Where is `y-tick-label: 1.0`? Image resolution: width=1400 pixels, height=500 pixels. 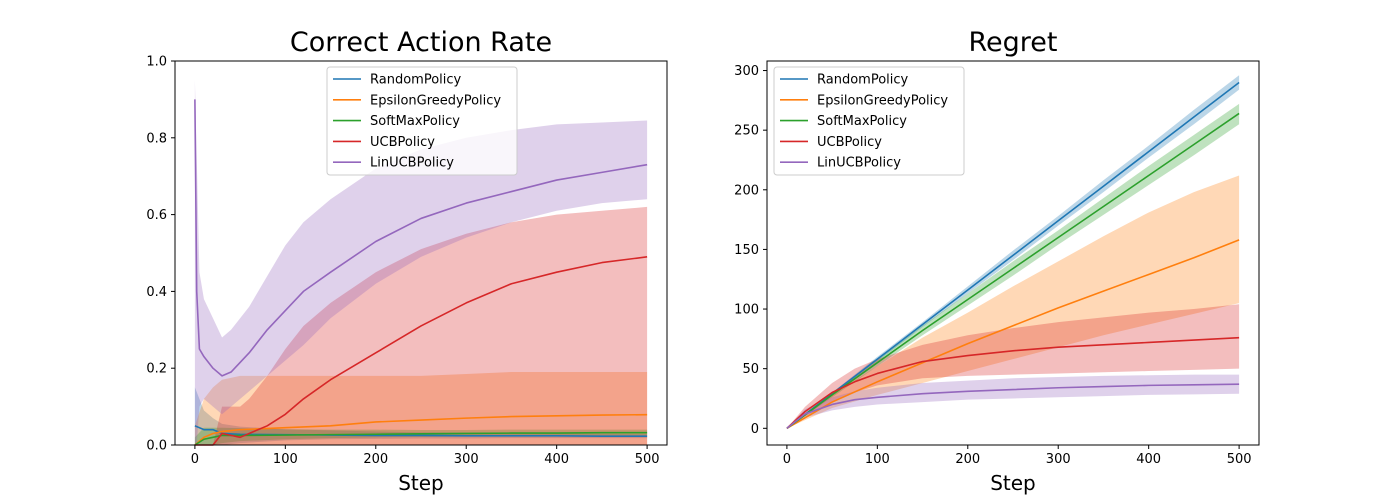 y-tick-label: 1.0 is located at coordinates (156, 62).